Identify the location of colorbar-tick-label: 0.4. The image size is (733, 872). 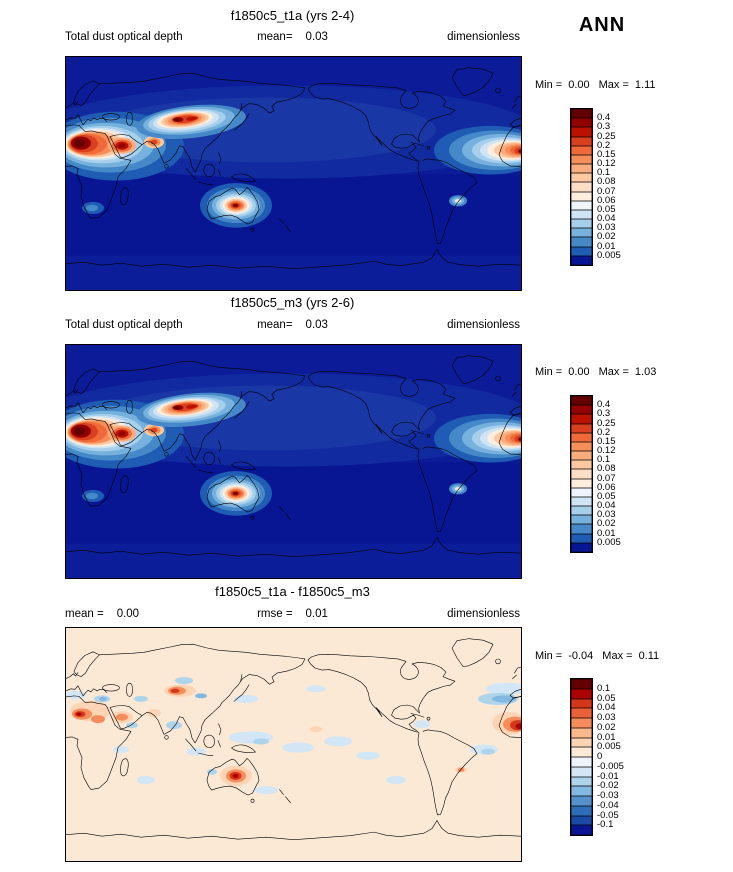
(604, 405).